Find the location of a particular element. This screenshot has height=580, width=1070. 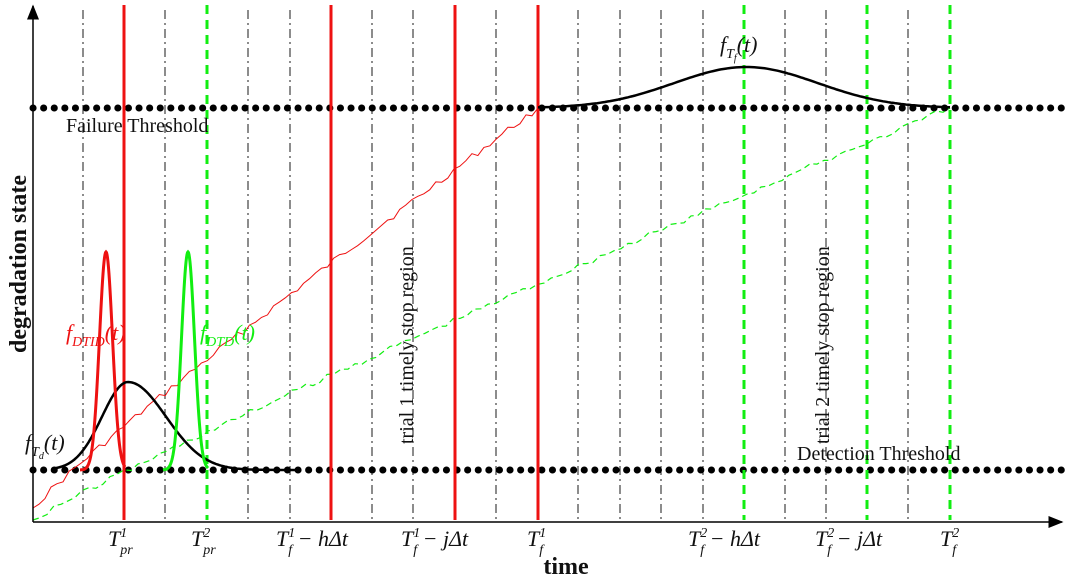

tick-label: T1 f is located at coordinates (536, 542).